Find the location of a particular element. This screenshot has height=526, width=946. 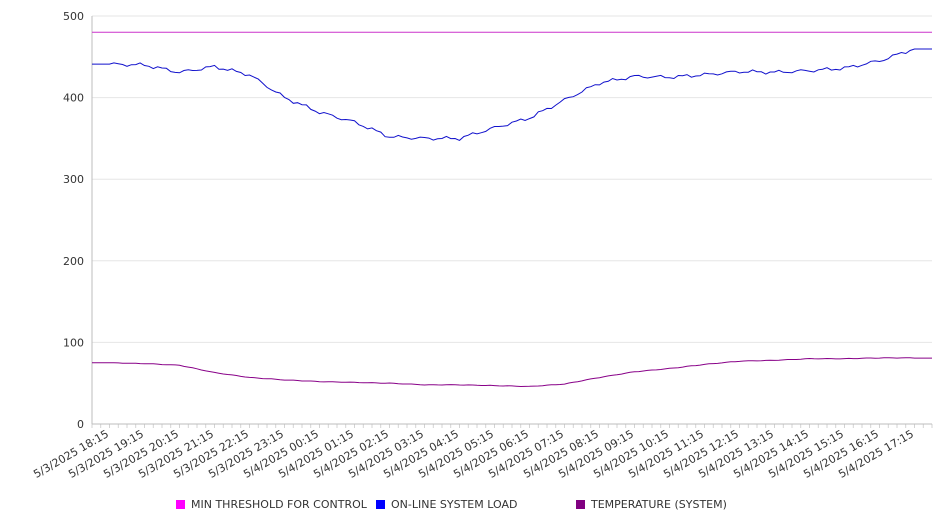

y-tick-label: 500 is located at coordinates (73, 16).